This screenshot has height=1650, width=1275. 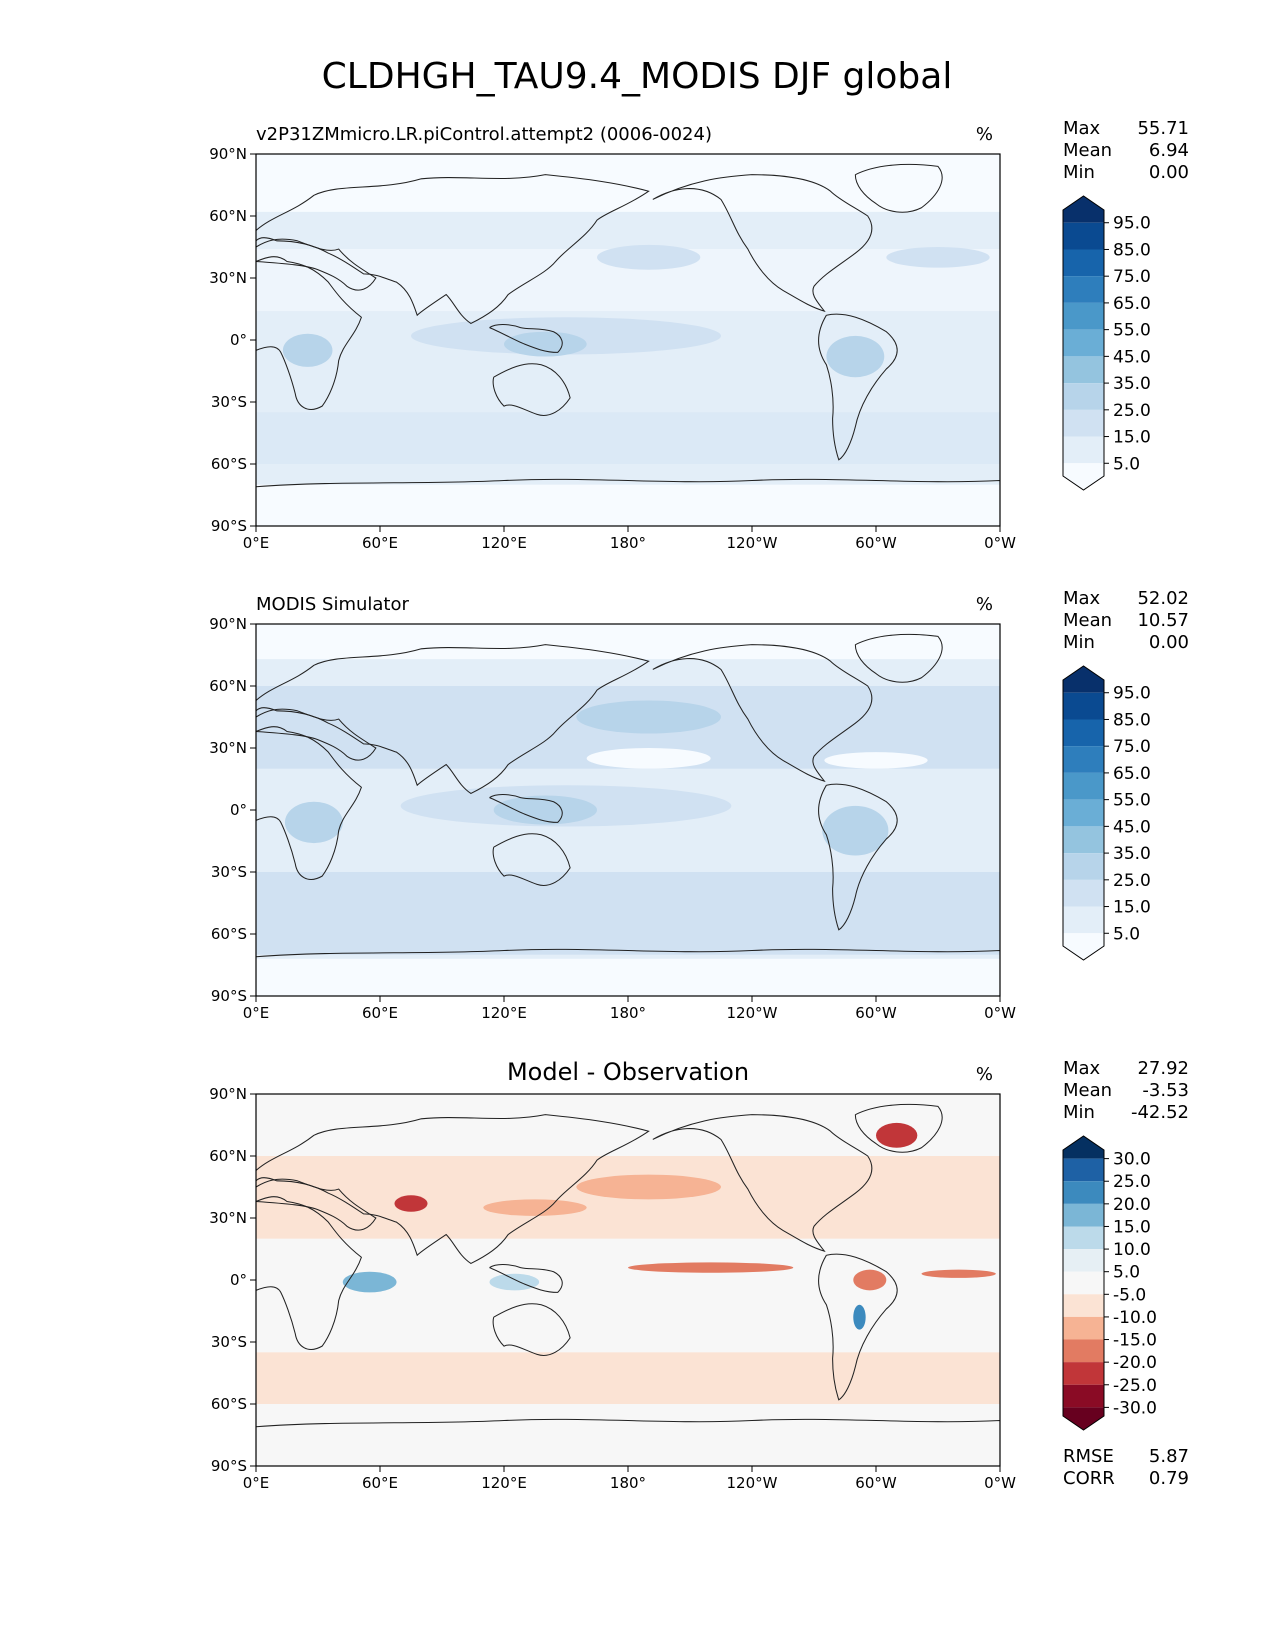 What do you see at coordinates (1132, 1227) in the screenshot?
I see `colorbar-label: 15.0` at bounding box center [1132, 1227].